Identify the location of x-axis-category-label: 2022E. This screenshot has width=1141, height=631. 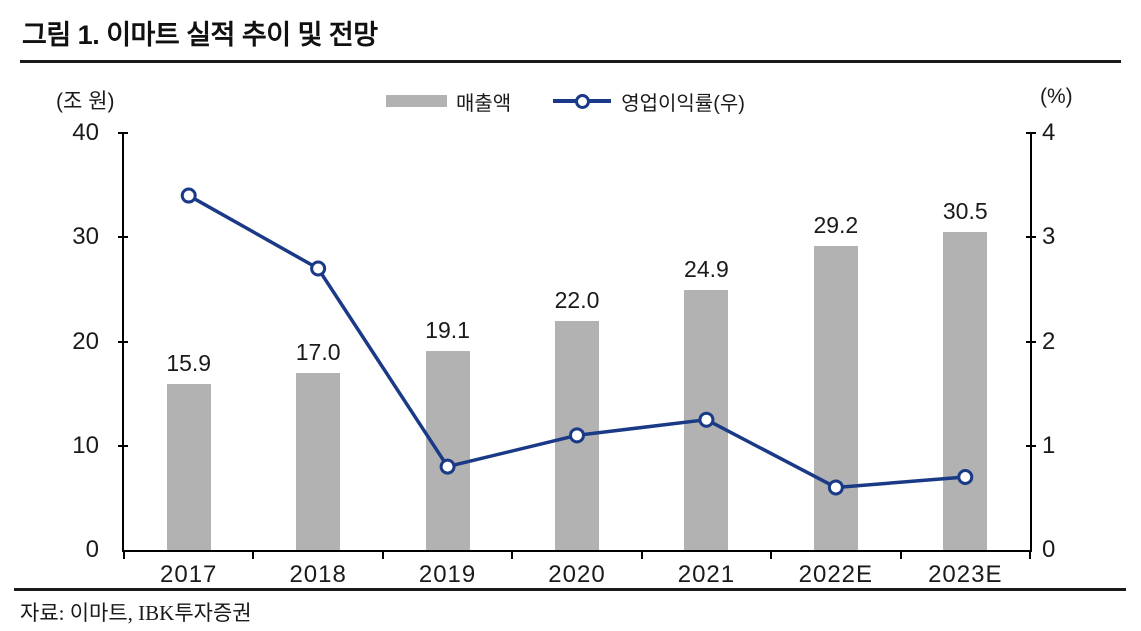
(836, 574).